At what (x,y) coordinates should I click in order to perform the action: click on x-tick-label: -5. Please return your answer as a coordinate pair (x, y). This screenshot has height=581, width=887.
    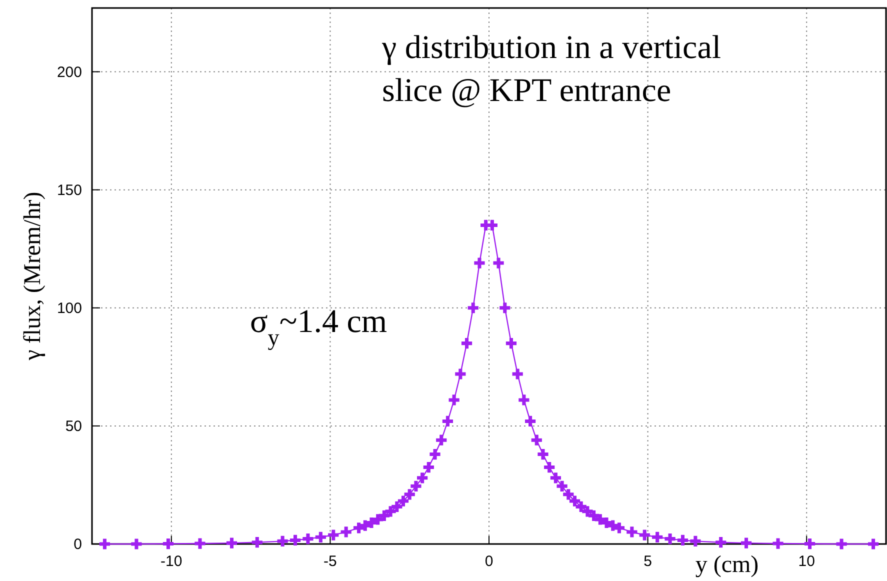
    Looking at the image, I should click on (330, 561).